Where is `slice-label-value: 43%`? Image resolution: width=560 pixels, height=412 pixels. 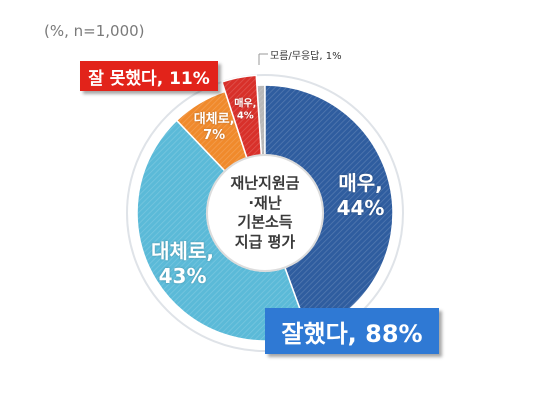
slice-label-value: 43% is located at coordinates (182, 276).